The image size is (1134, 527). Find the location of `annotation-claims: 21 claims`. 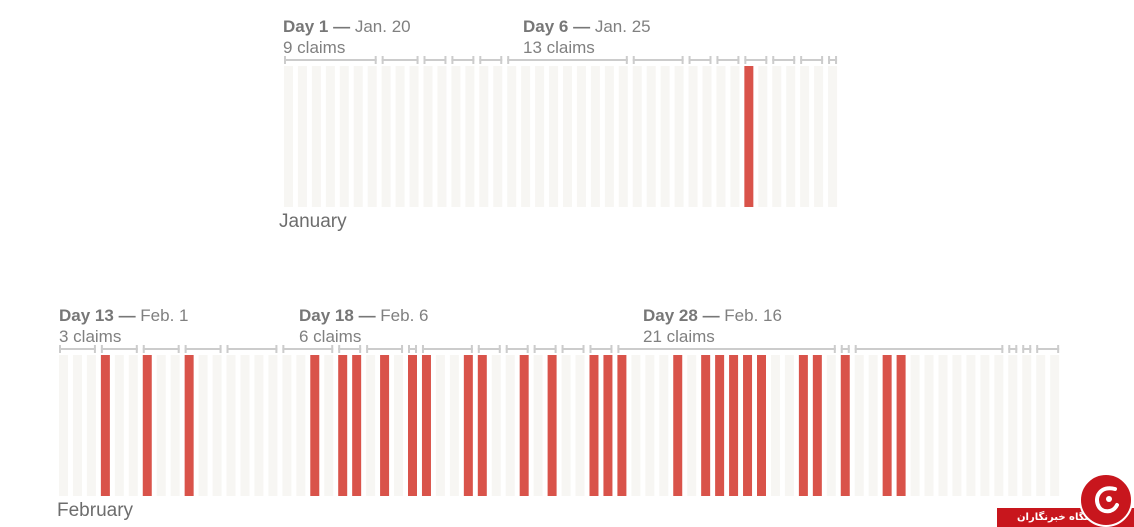

annotation-claims: 21 claims is located at coordinates (679, 336).